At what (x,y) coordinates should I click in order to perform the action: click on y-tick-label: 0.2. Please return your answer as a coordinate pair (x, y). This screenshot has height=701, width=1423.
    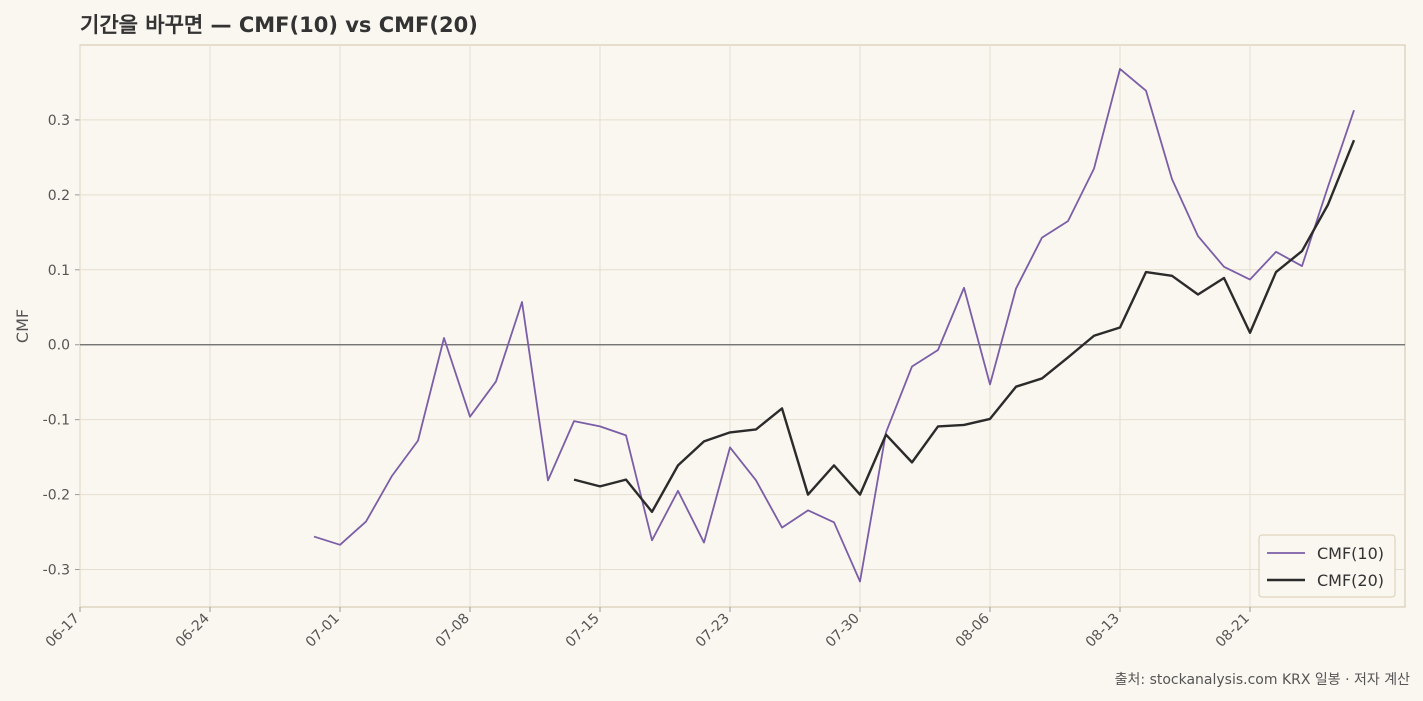
    Looking at the image, I should click on (59, 196).